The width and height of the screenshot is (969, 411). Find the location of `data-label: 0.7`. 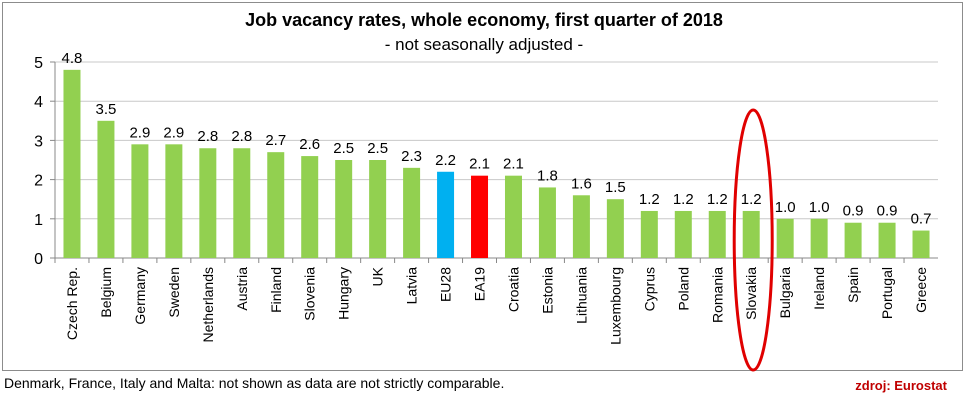

data-label: 0.7 is located at coordinates (921, 219).